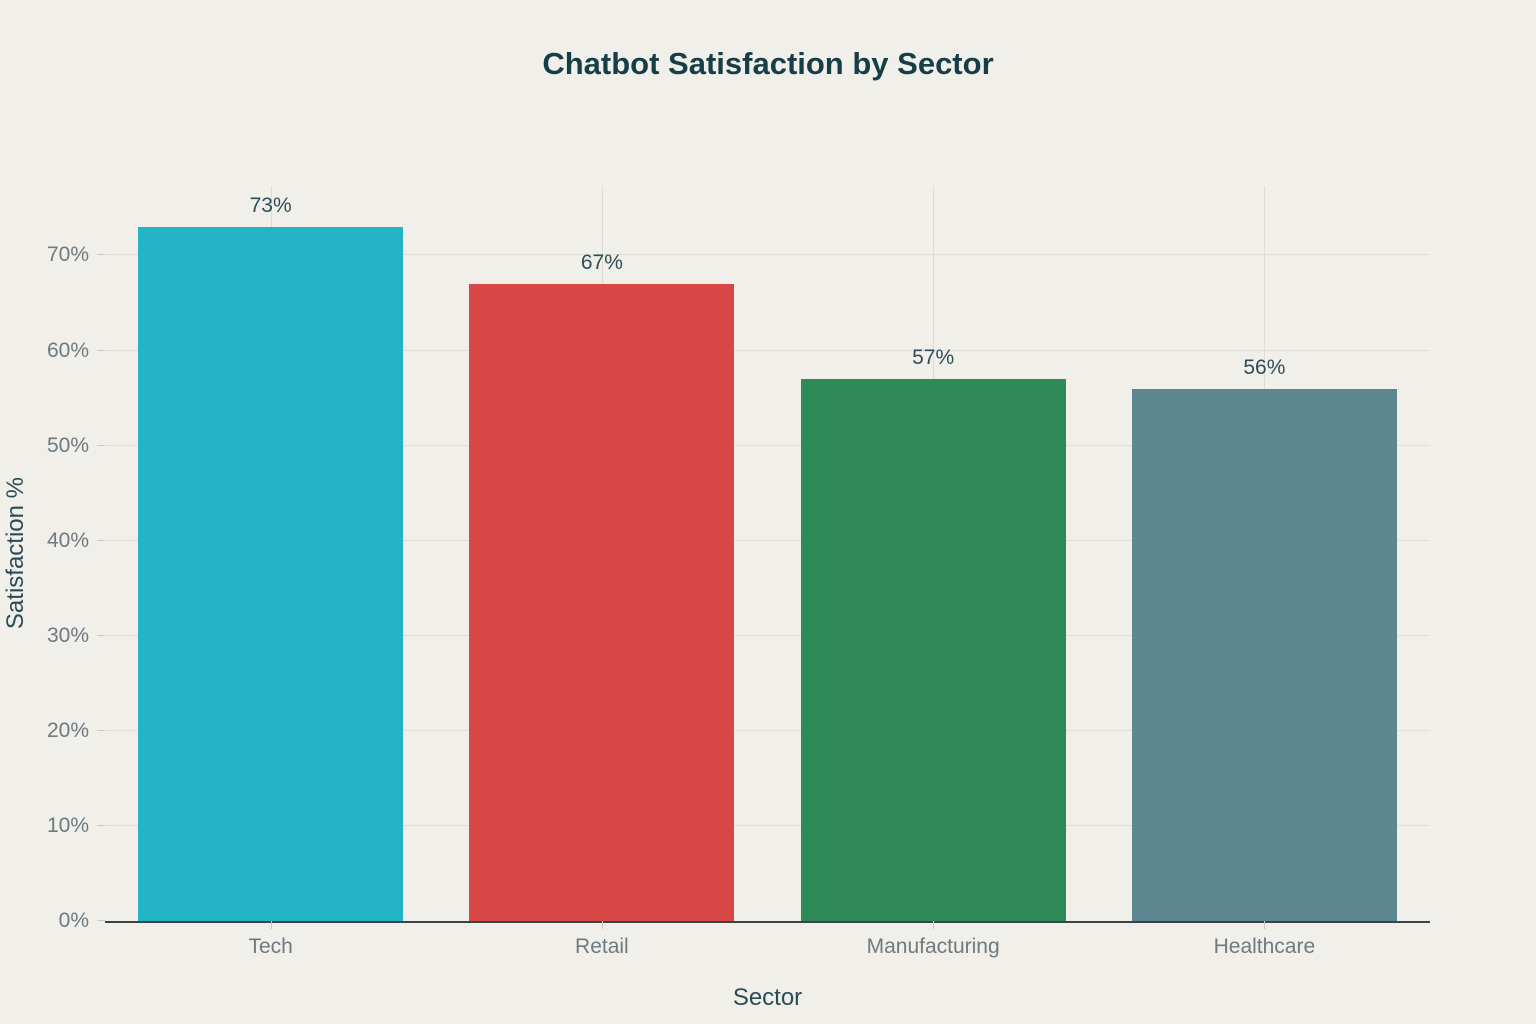 The image size is (1536, 1024). What do you see at coordinates (602, 946) in the screenshot?
I see `x-tick-label: Retail` at bounding box center [602, 946].